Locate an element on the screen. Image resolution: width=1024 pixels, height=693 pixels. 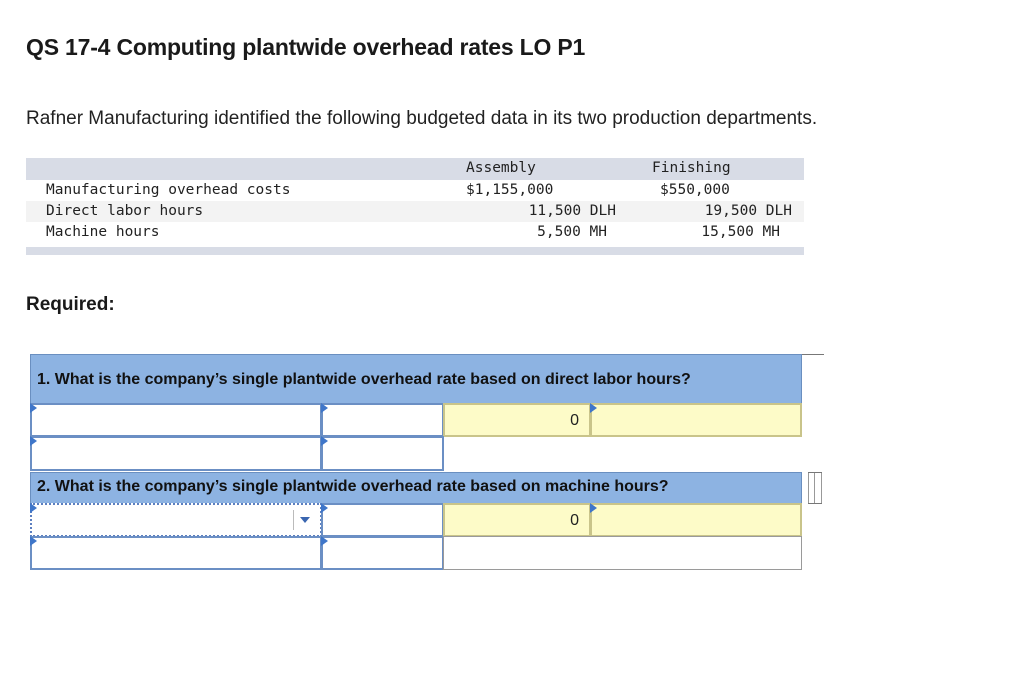
dropdown-toggle is located at coordinates (304, 520).